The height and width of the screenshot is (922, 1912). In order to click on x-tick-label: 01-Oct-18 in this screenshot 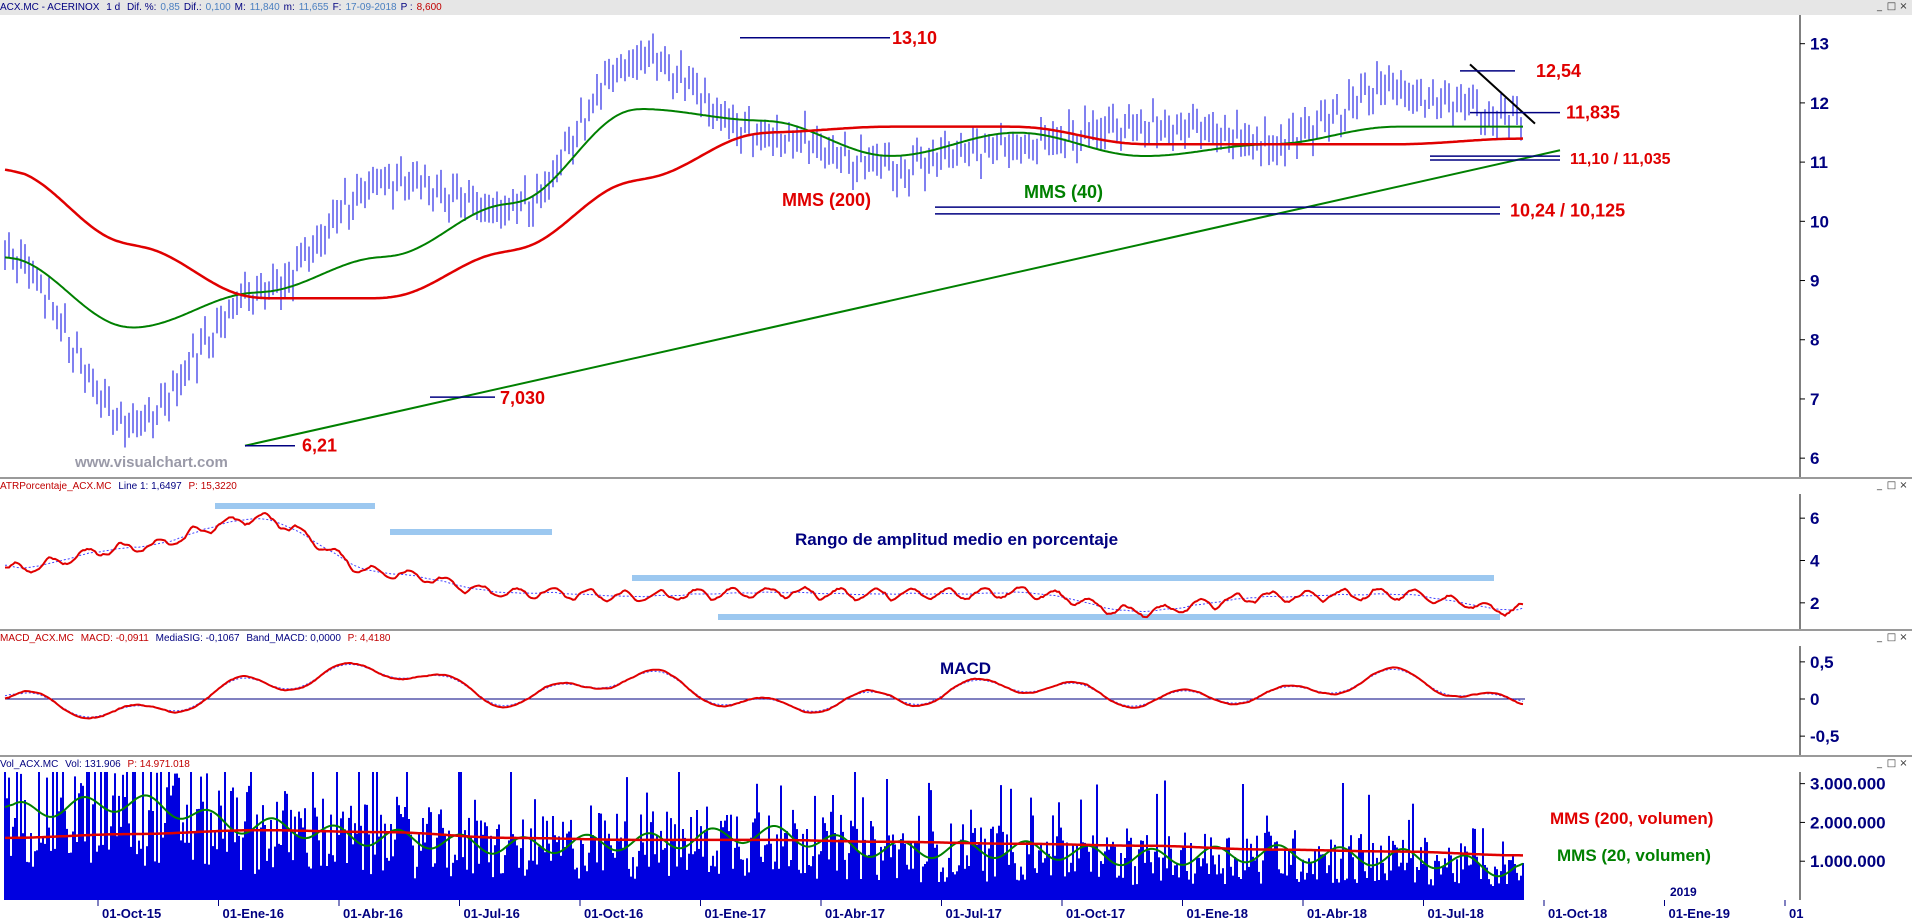, I will do `click(1577, 913)`.